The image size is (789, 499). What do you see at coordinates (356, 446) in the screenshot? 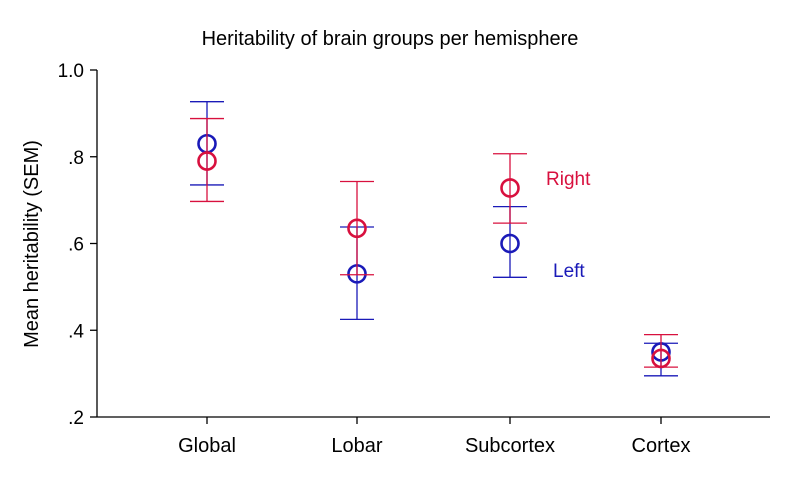
I see `x-tick-label: Lobar` at bounding box center [356, 446].